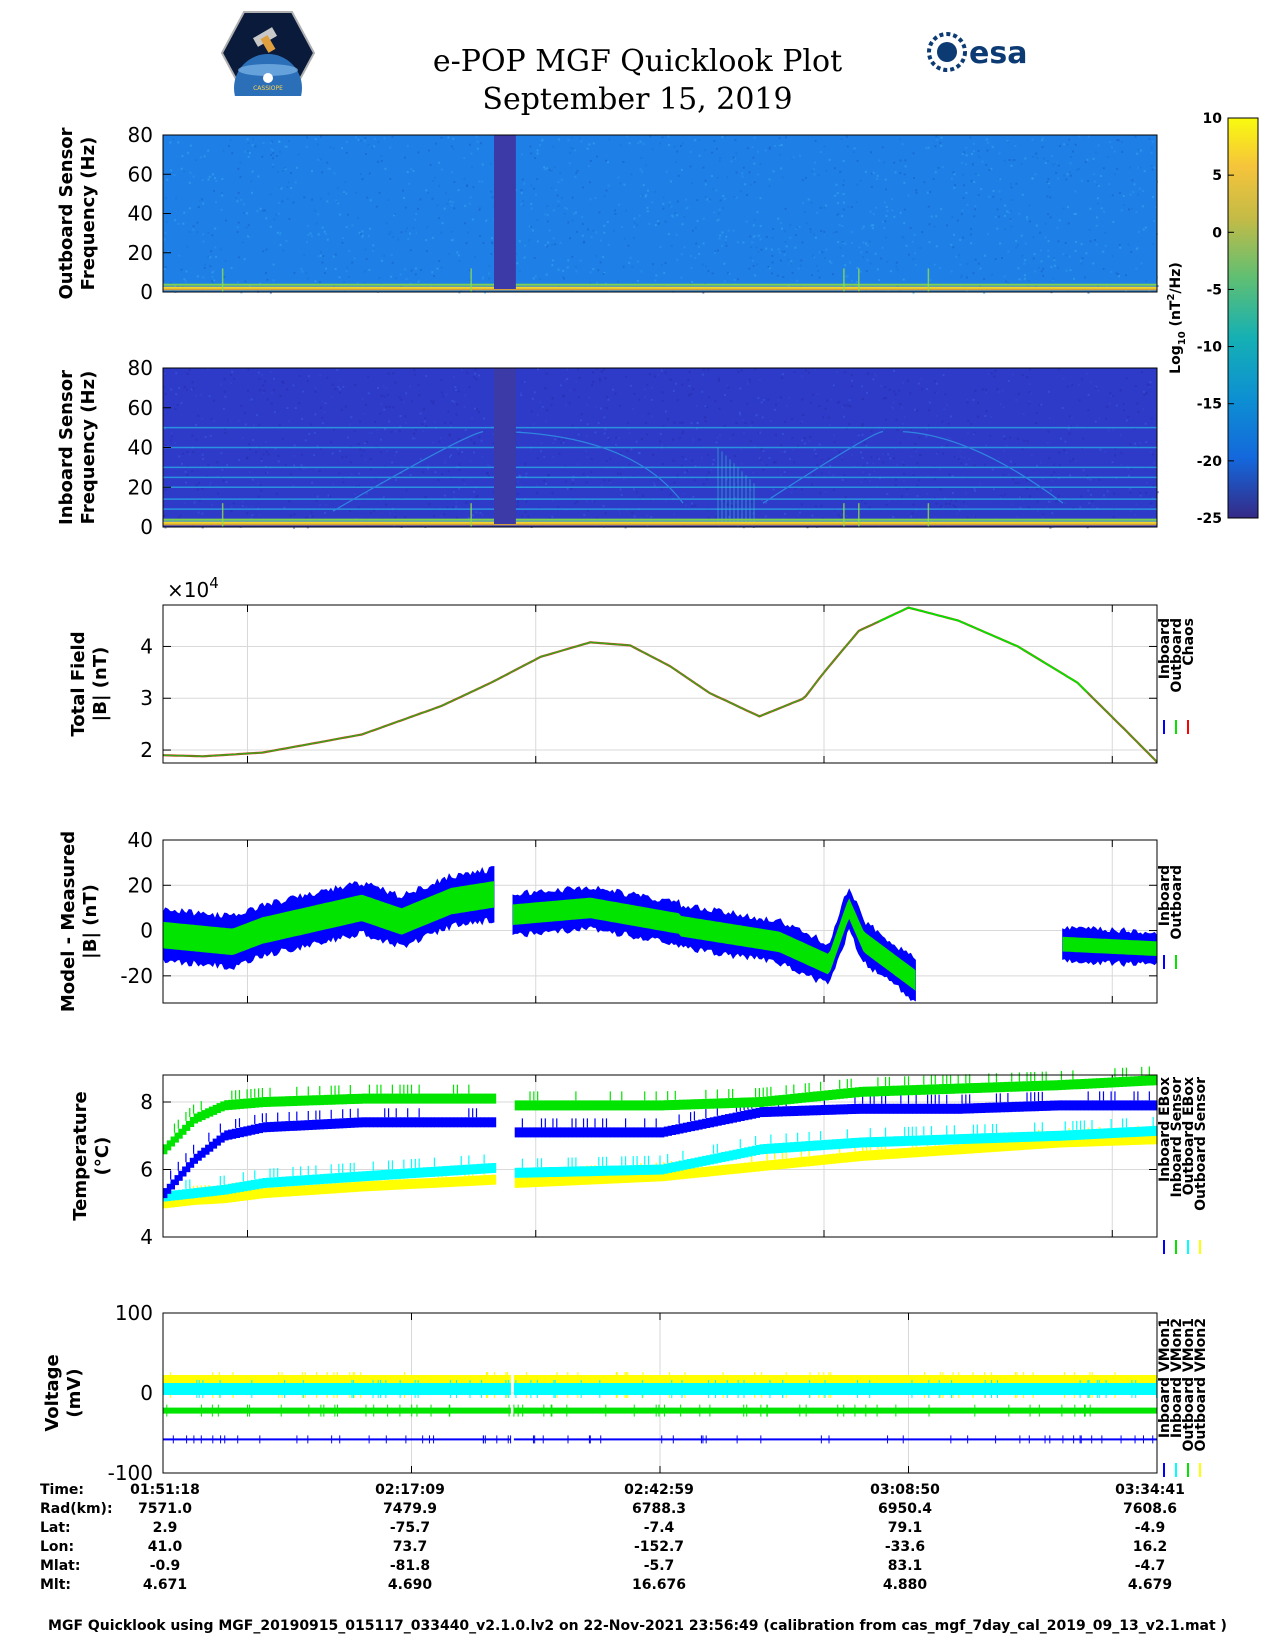 The height and width of the screenshot is (1650, 1275). What do you see at coordinates (1150, 1509) in the screenshot?
I see `ephem-col4-rad: 7608.6` at bounding box center [1150, 1509].